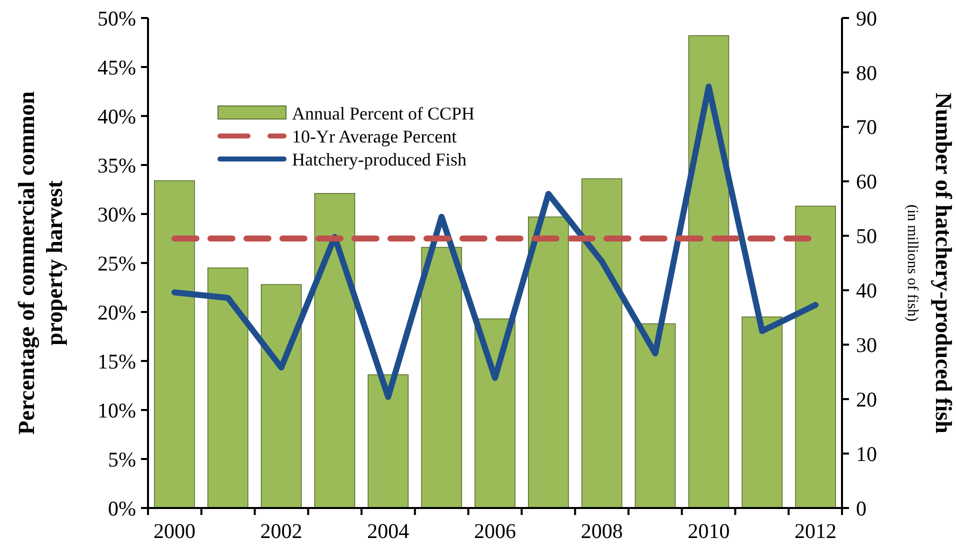 This screenshot has height=550, width=956. I want to click on y2-tick-label: 60, so click(866, 182).